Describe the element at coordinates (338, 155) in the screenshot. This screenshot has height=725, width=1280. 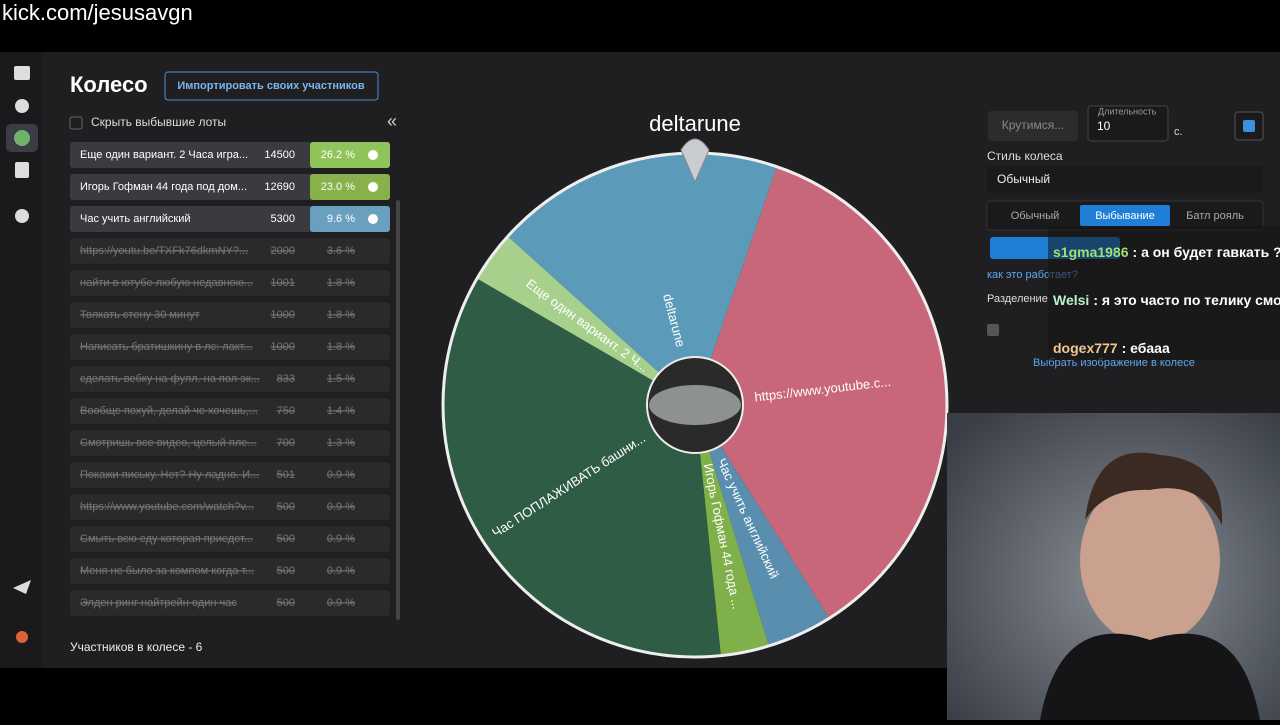
I see `lot-percent: 26.2 %` at that location.